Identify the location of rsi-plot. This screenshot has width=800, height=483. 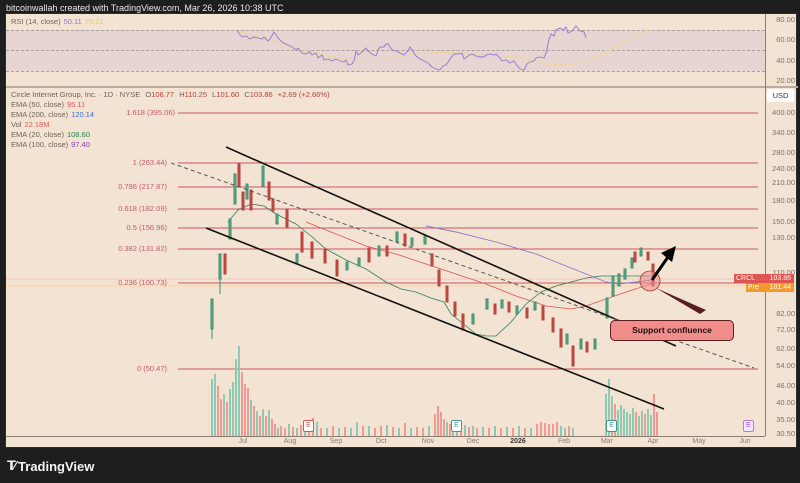
(443, 48).